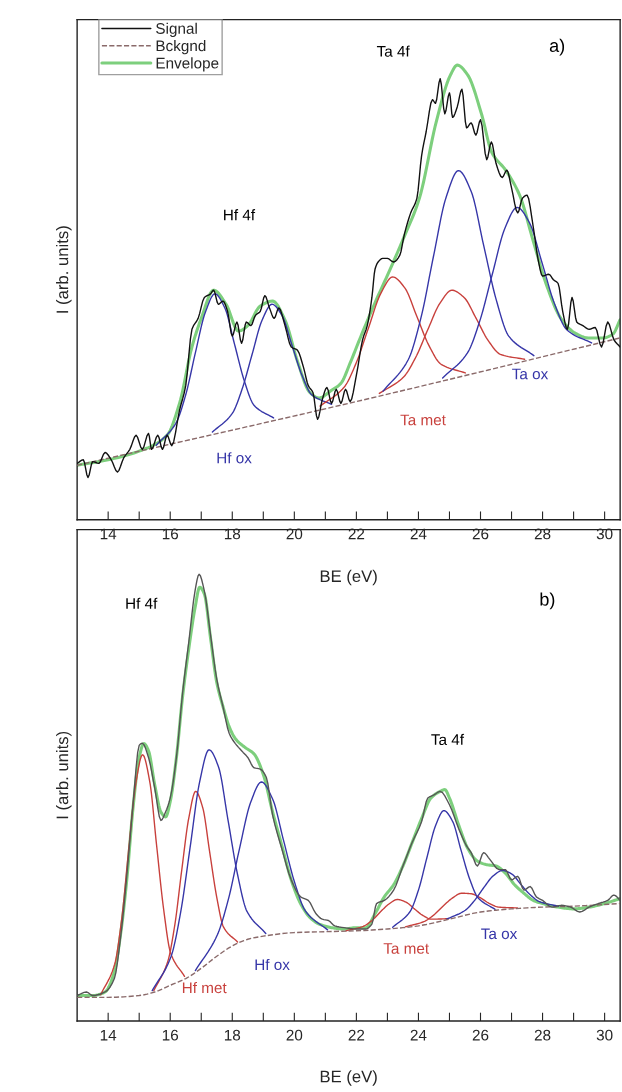 This screenshot has width=622, height=1092. I want to click on legend-label: Signal, so click(176, 29).